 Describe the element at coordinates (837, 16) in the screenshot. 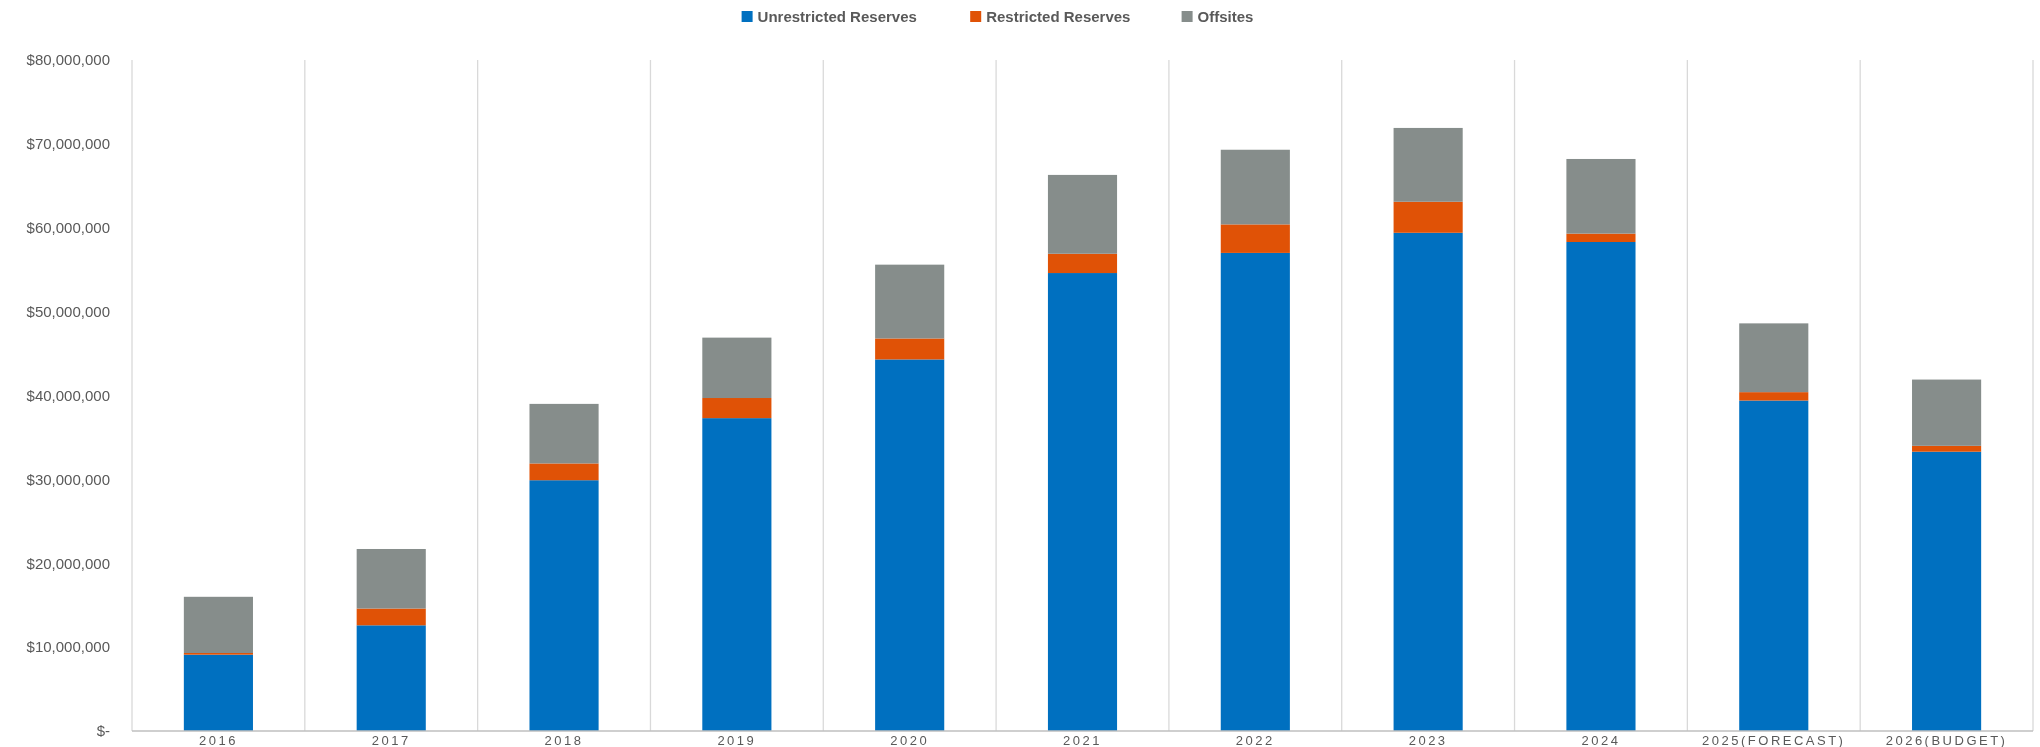

I see `legend-label: Unrestricted Reserves` at that location.